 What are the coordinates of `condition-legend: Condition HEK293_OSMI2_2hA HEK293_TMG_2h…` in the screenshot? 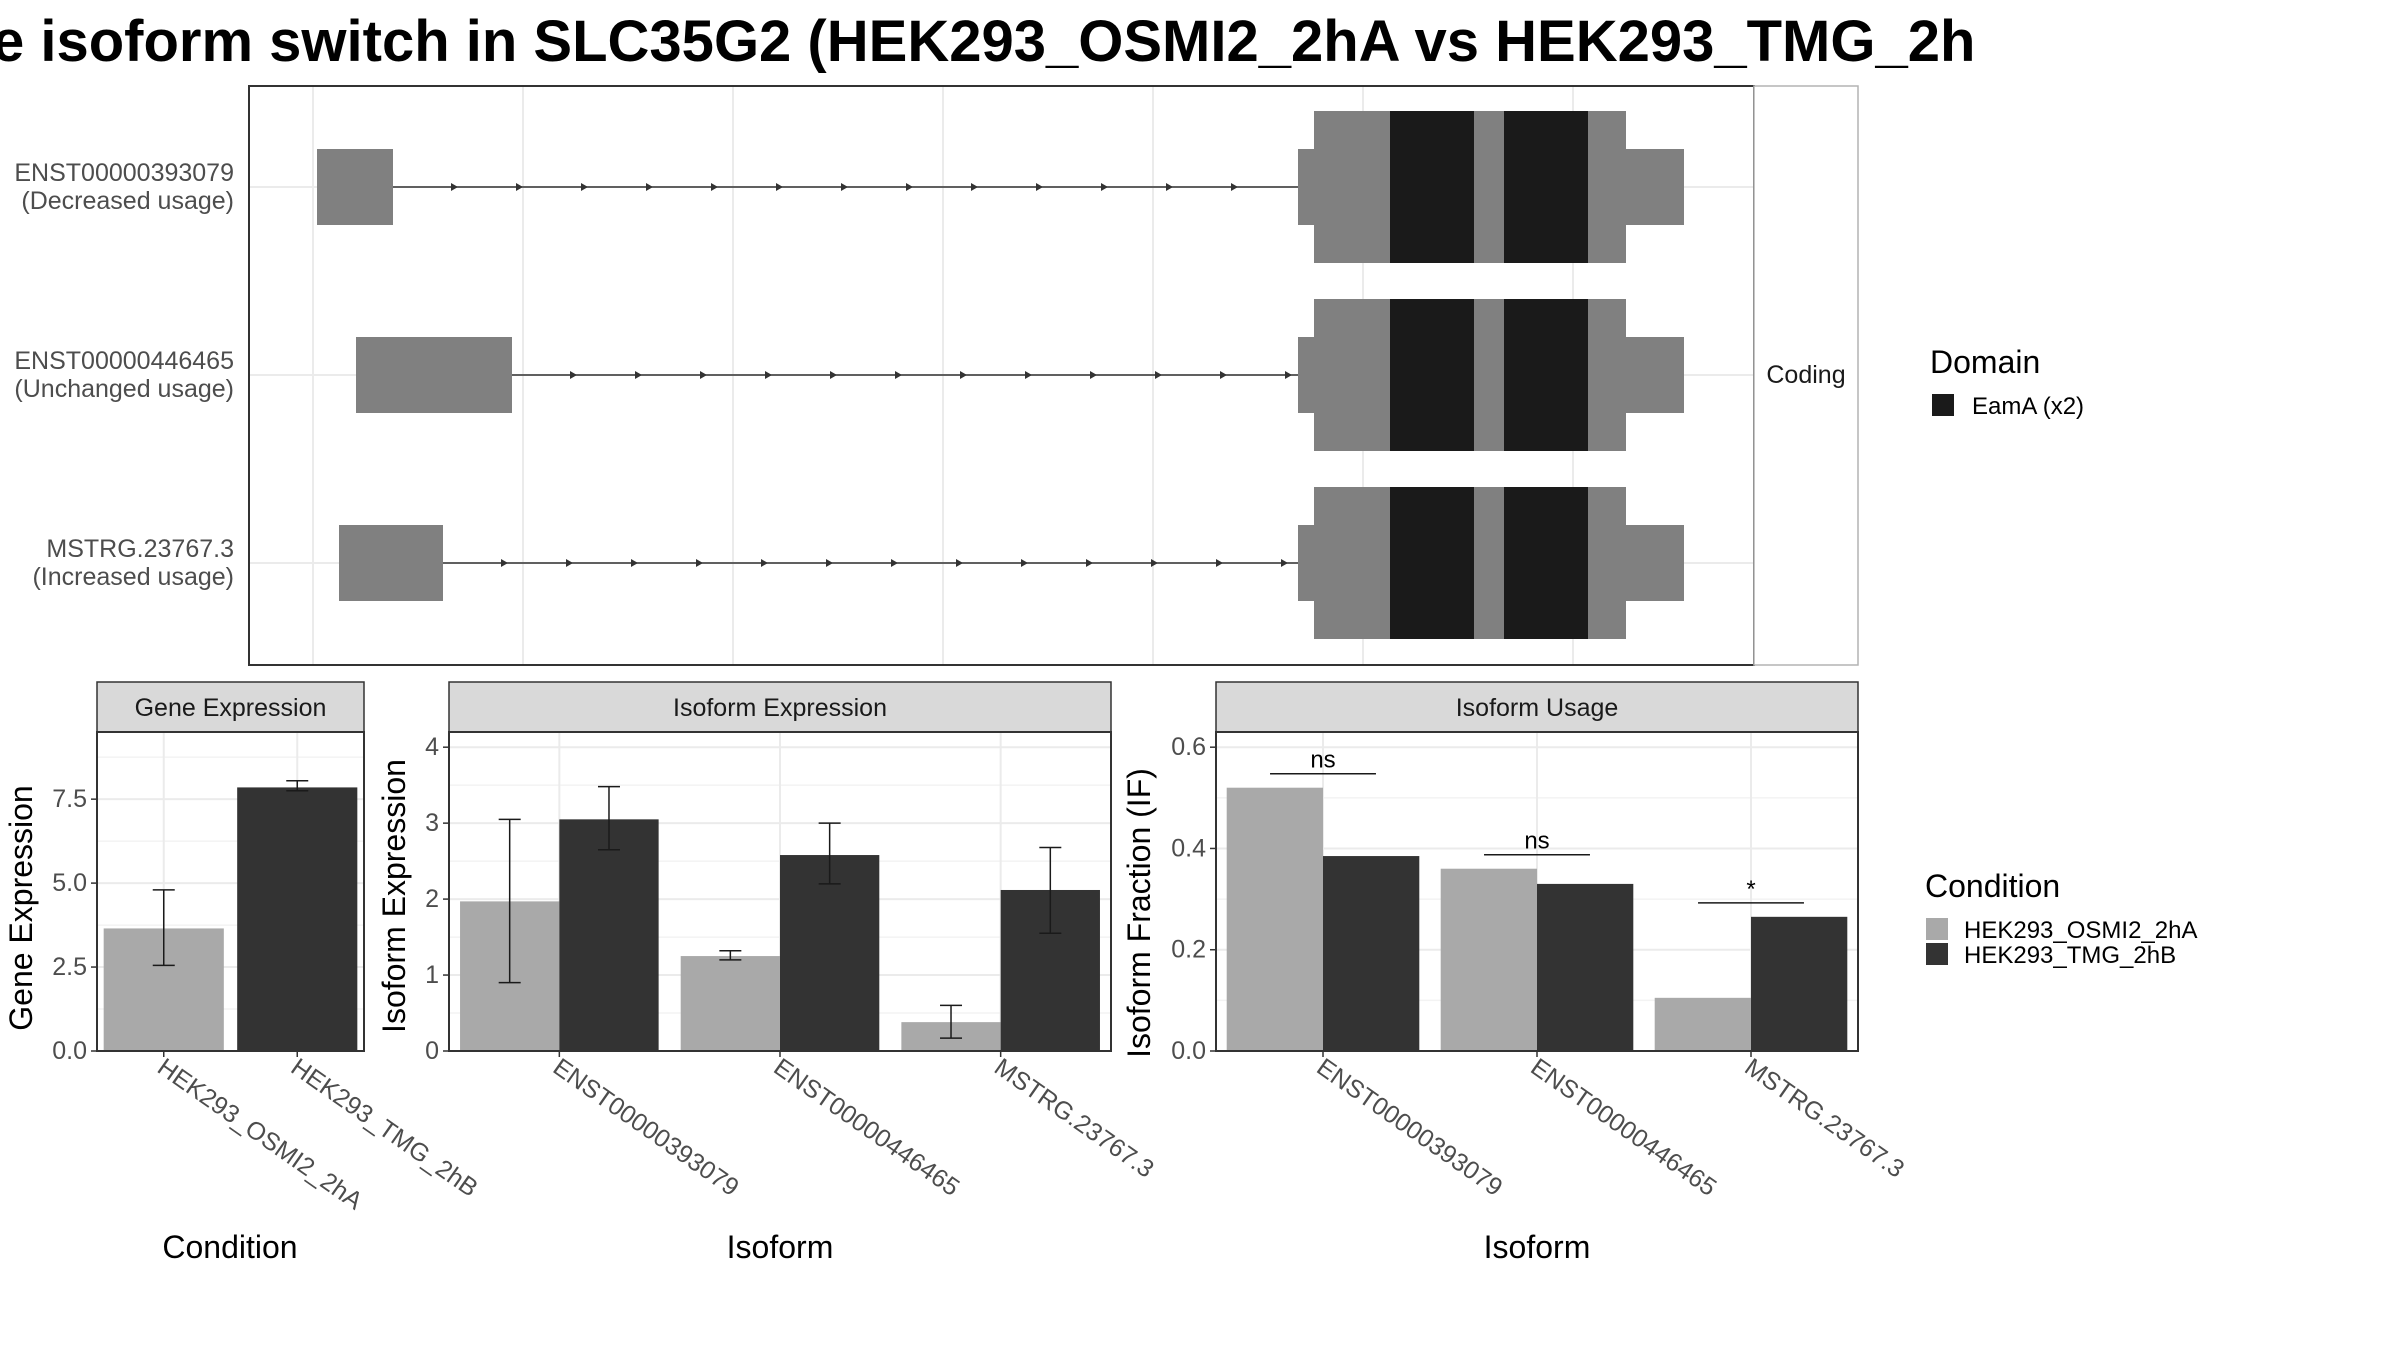 It's located at (2061, 918).